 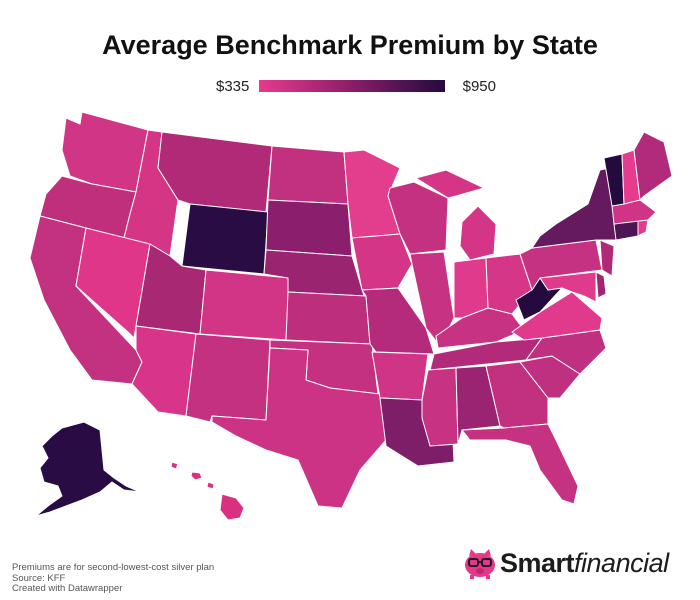 What do you see at coordinates (568, 287) in the screenshot?
I see `state-md` at bounding box center [568, 287].